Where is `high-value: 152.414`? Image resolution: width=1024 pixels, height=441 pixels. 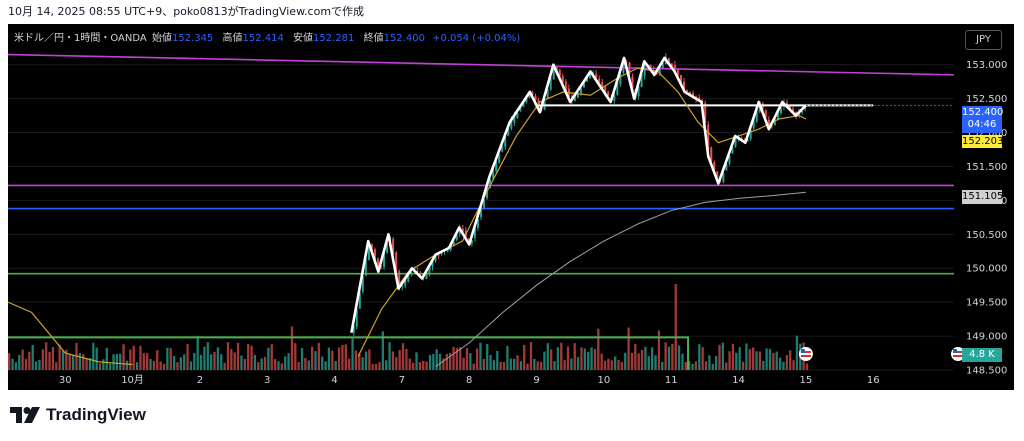 high-value: 152.414 is located at coordinates (263, 38).